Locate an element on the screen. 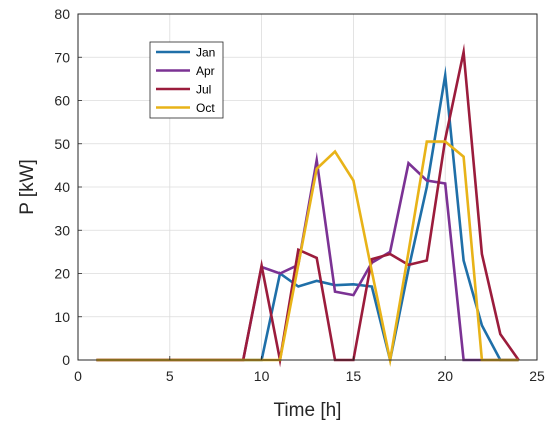 Image resolution: width=550 pixels, height=427 pixels. legend-box is located at coordinates (186, 80).